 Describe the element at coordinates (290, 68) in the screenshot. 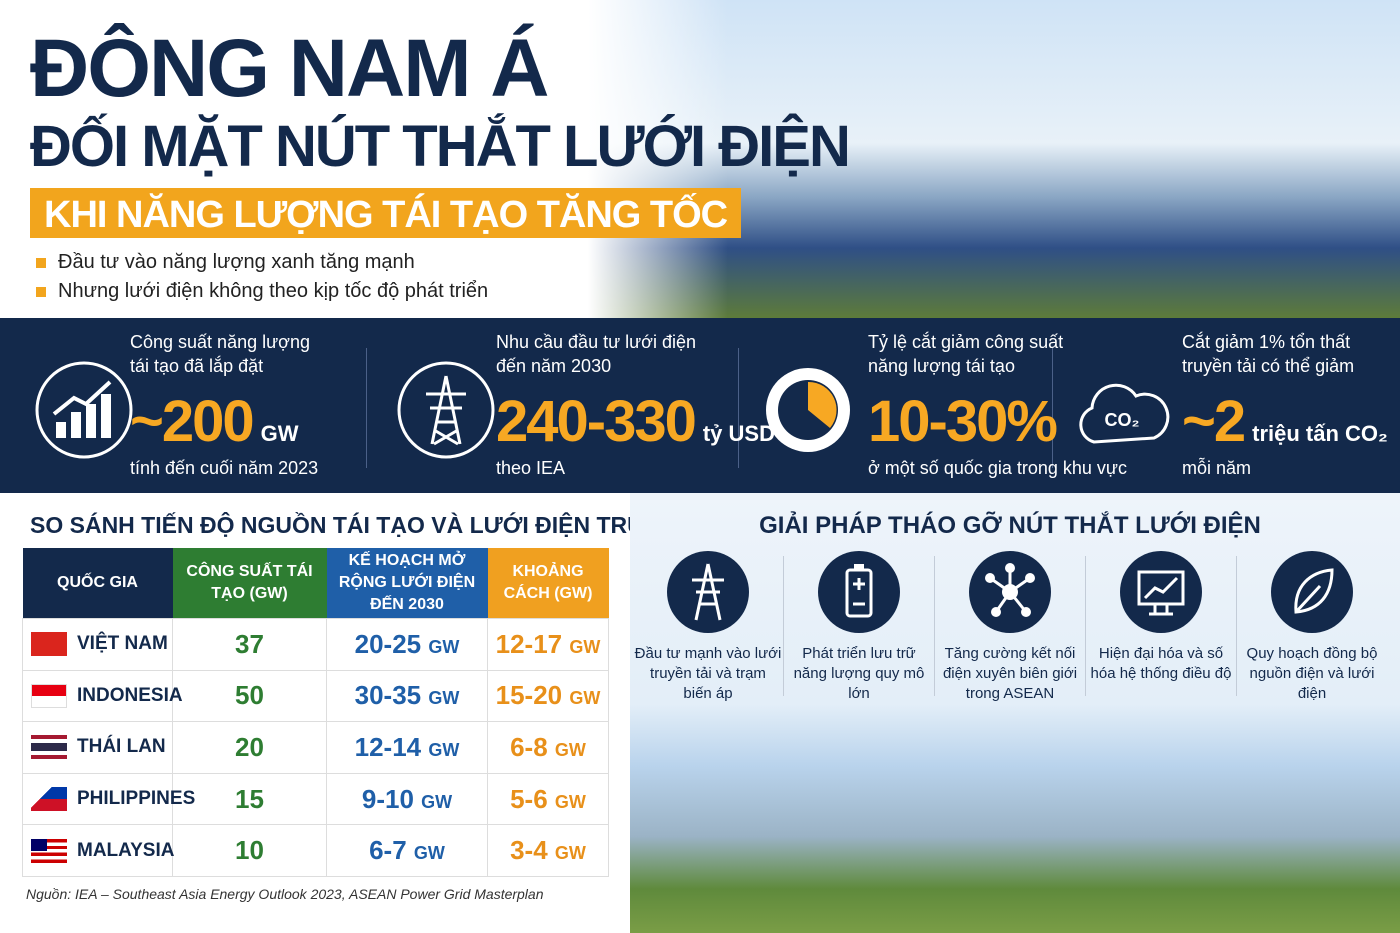

I see `title: ĐÔNG NAM Á` at that location.